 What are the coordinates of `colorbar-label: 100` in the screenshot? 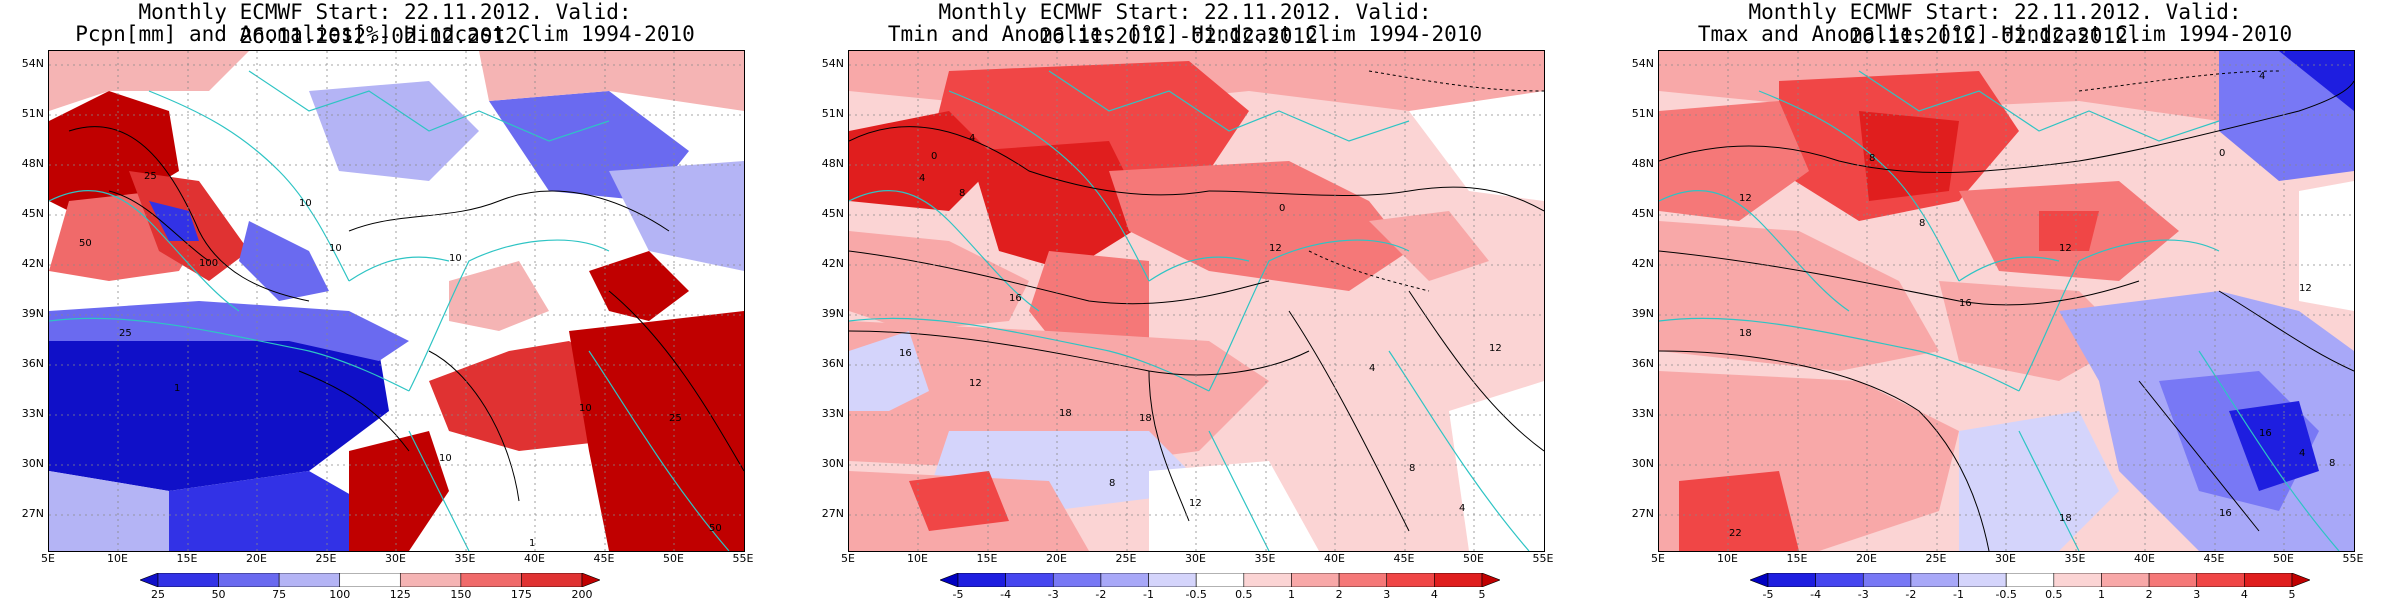 It's located at (340, 594).